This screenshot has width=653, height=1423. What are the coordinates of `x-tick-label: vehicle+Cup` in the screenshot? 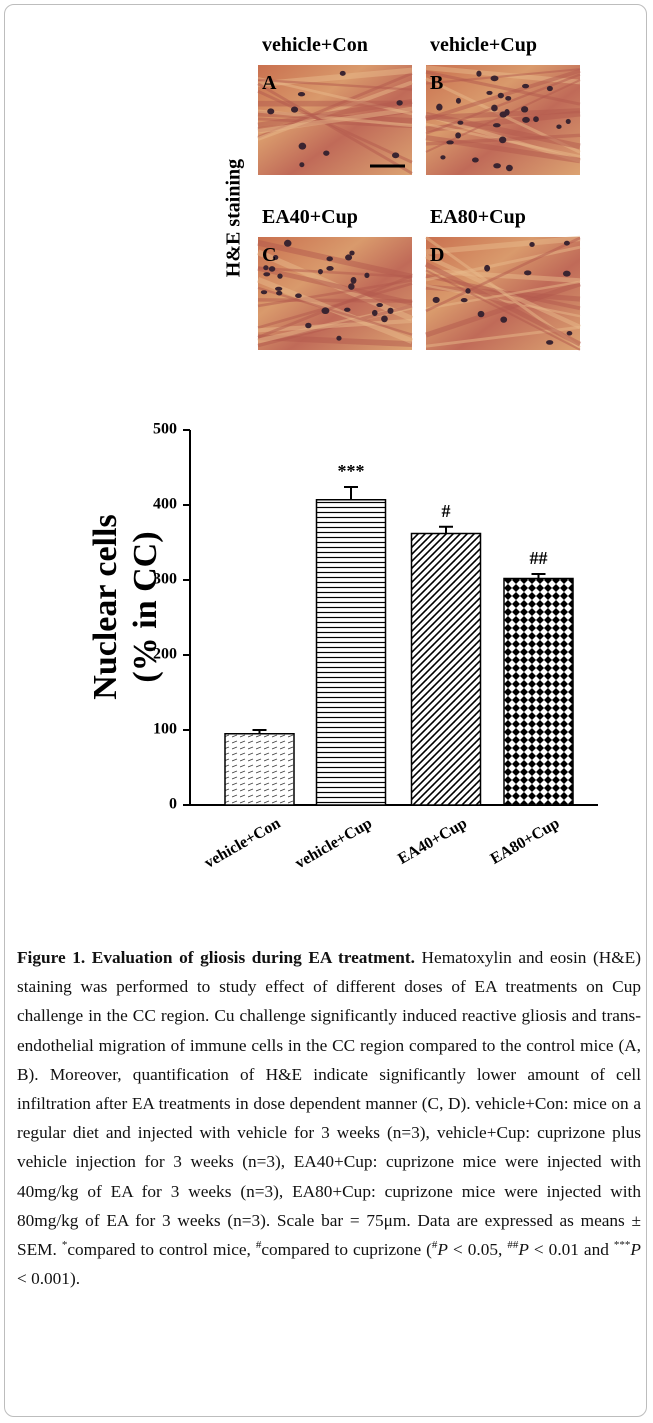 It's located at (333, 844).